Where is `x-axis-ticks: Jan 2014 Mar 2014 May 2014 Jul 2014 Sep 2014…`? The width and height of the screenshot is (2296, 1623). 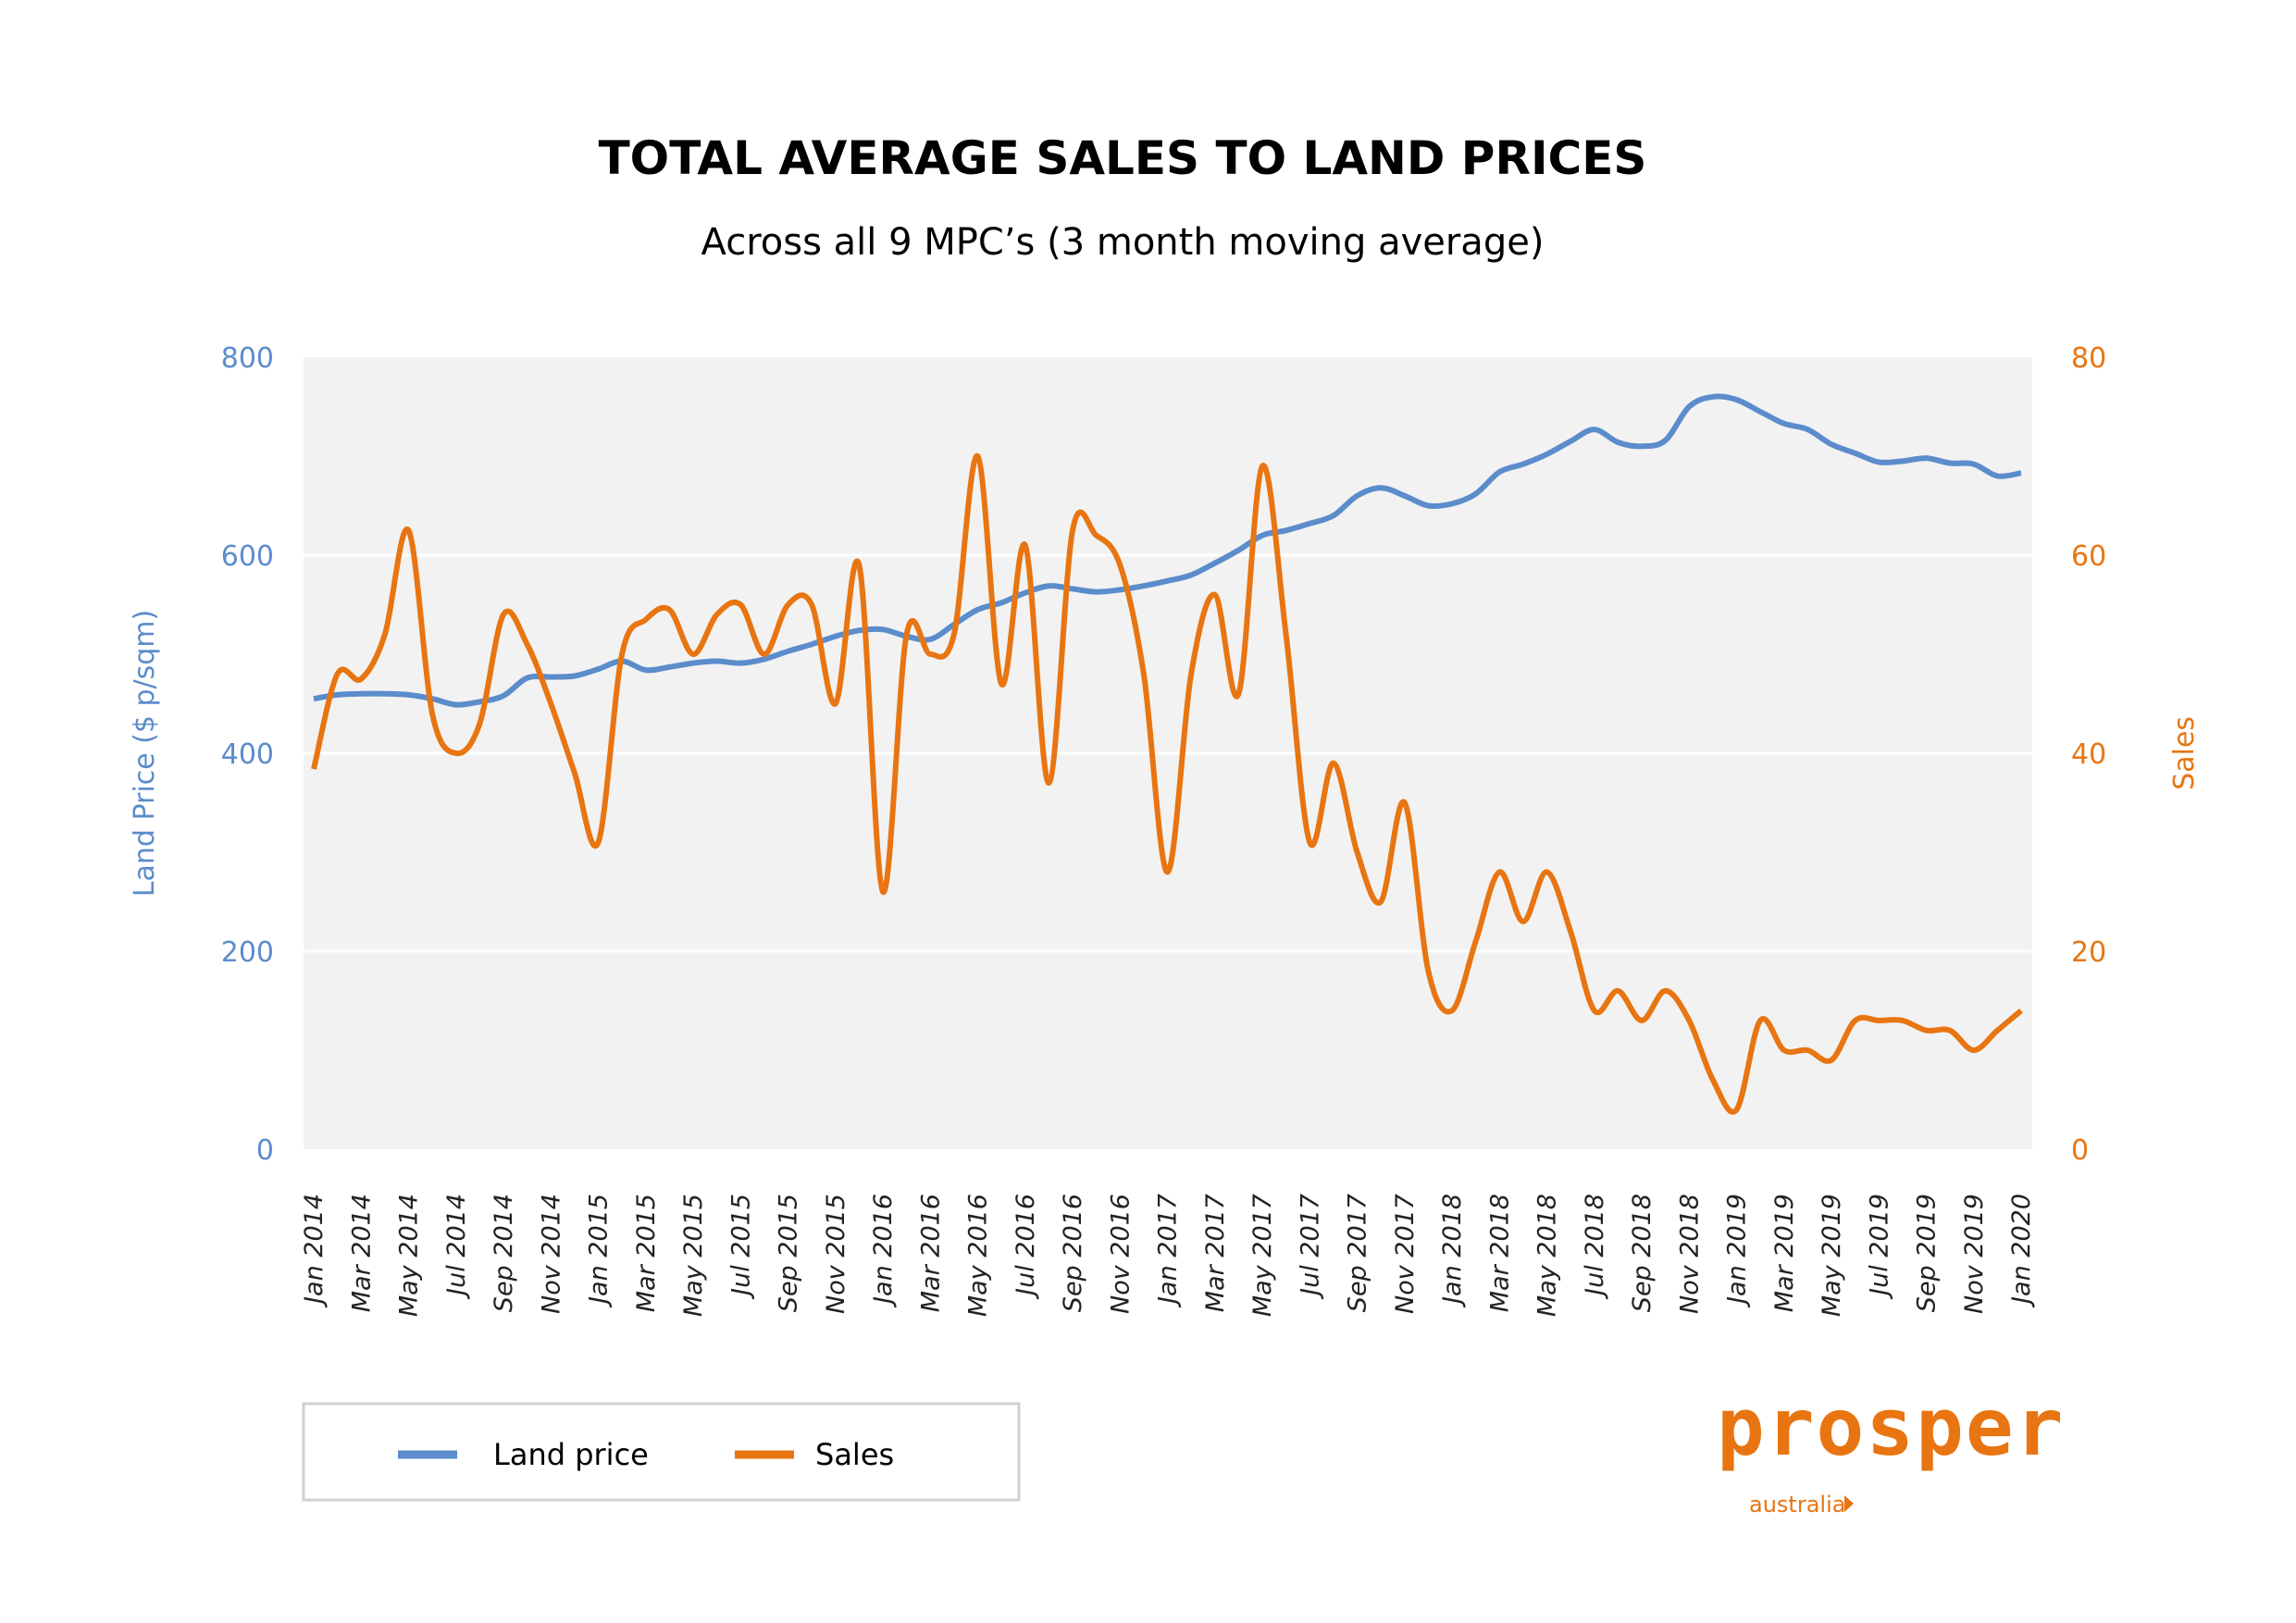
x-axis-ticks: Jan 2014 Mar 2014 May 2014 Jul 2014 Sep 2014… is located at coordinates (1168, 1255).